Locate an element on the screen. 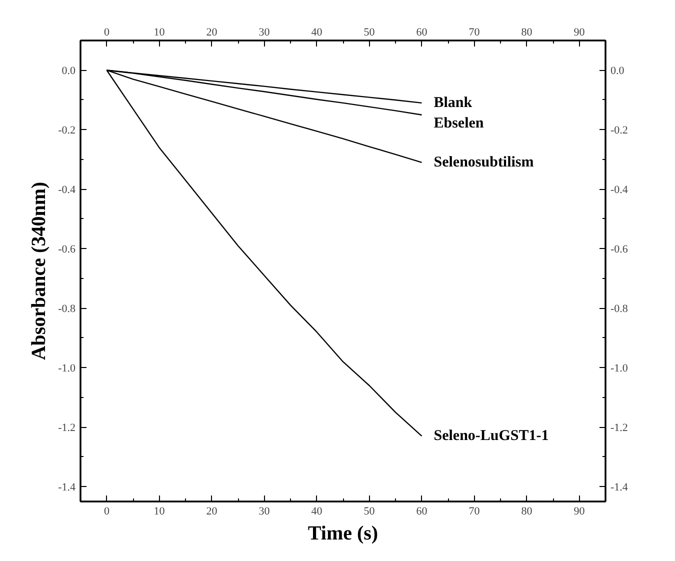 The image size is (675, 561). y2-tick-label: -1.0 is located at coordinates (619, 368).